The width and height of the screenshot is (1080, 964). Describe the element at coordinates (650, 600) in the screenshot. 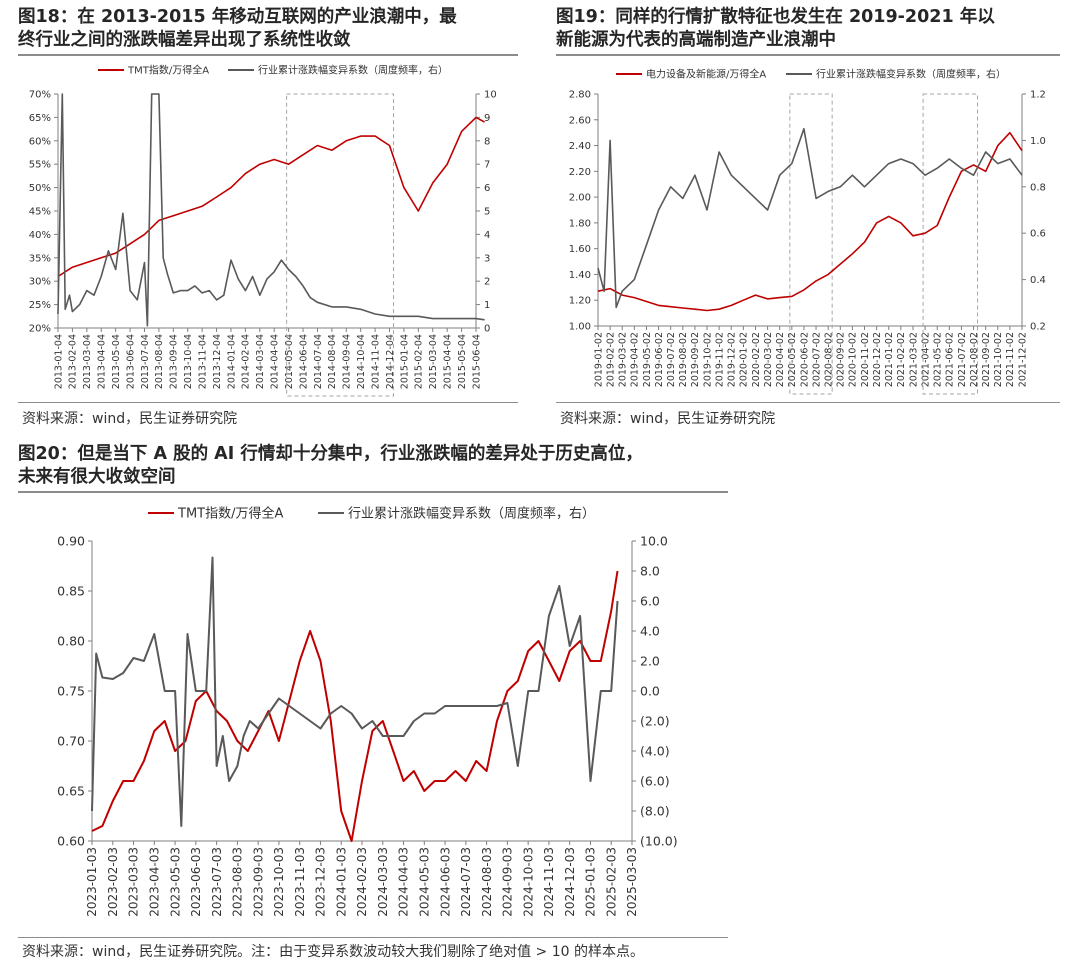

I see `y-right-tick-label: 6.0` at that location.